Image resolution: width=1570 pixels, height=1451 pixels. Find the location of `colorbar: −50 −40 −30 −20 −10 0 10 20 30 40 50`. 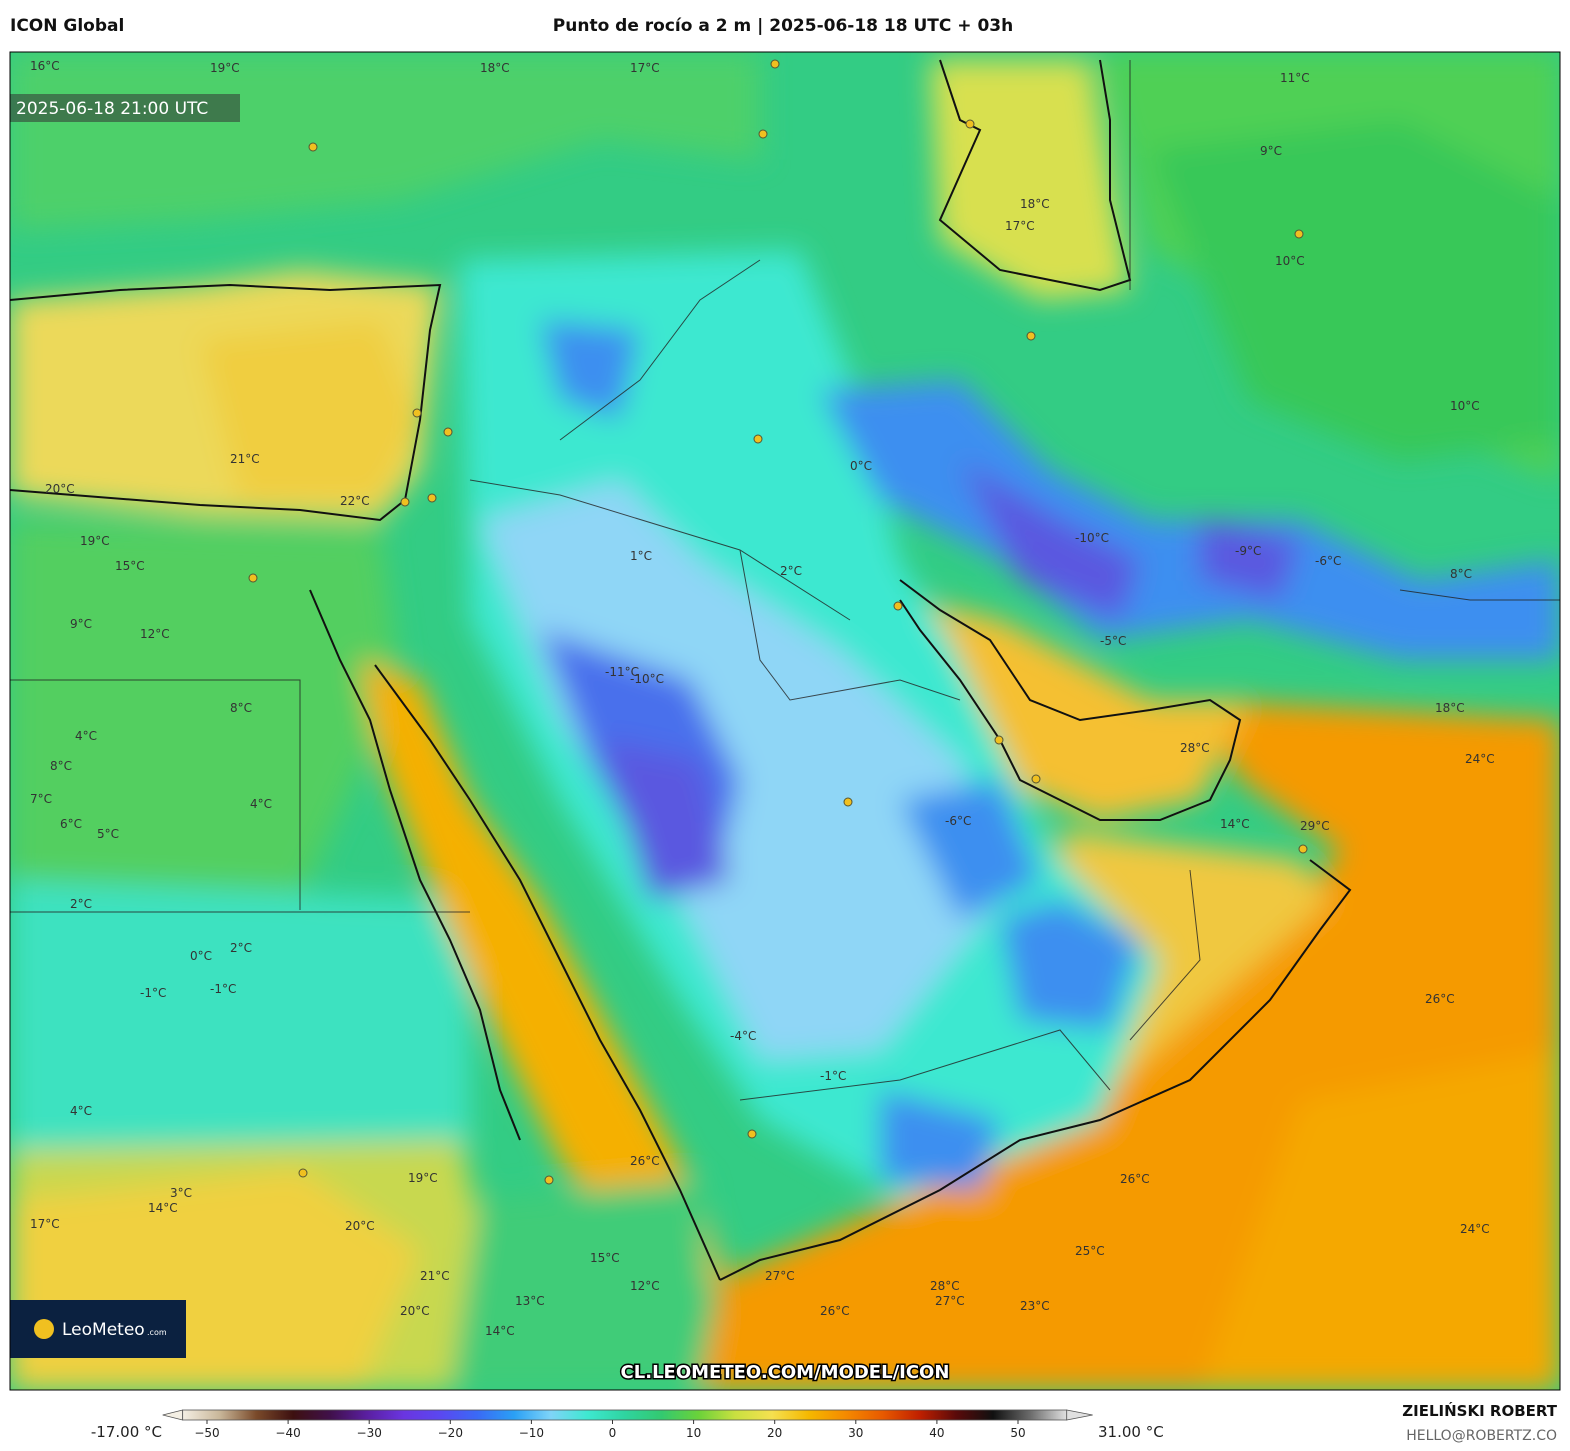

colorbar: −50 −40 −30 −20 −10 0 10 20 30 40 50 is located at coordinates (627, 1424).